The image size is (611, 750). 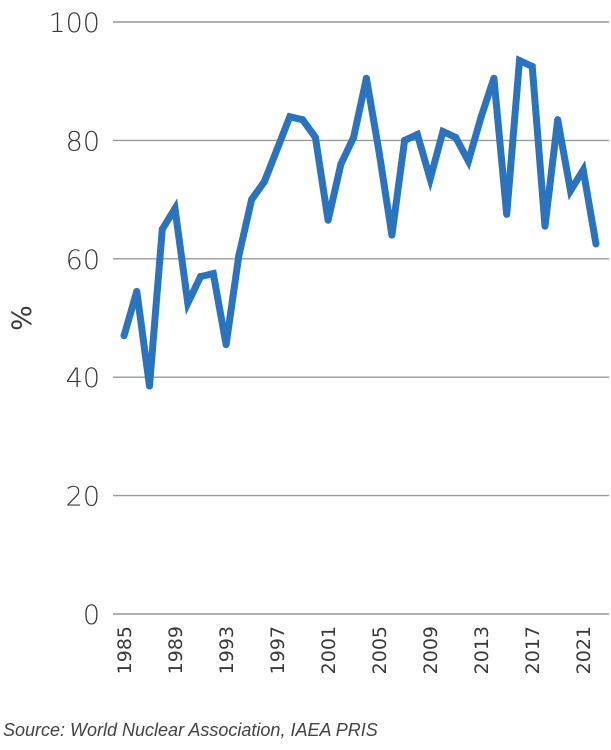 I want to click on y-tick-label: 20, so click(x=83, y=497).